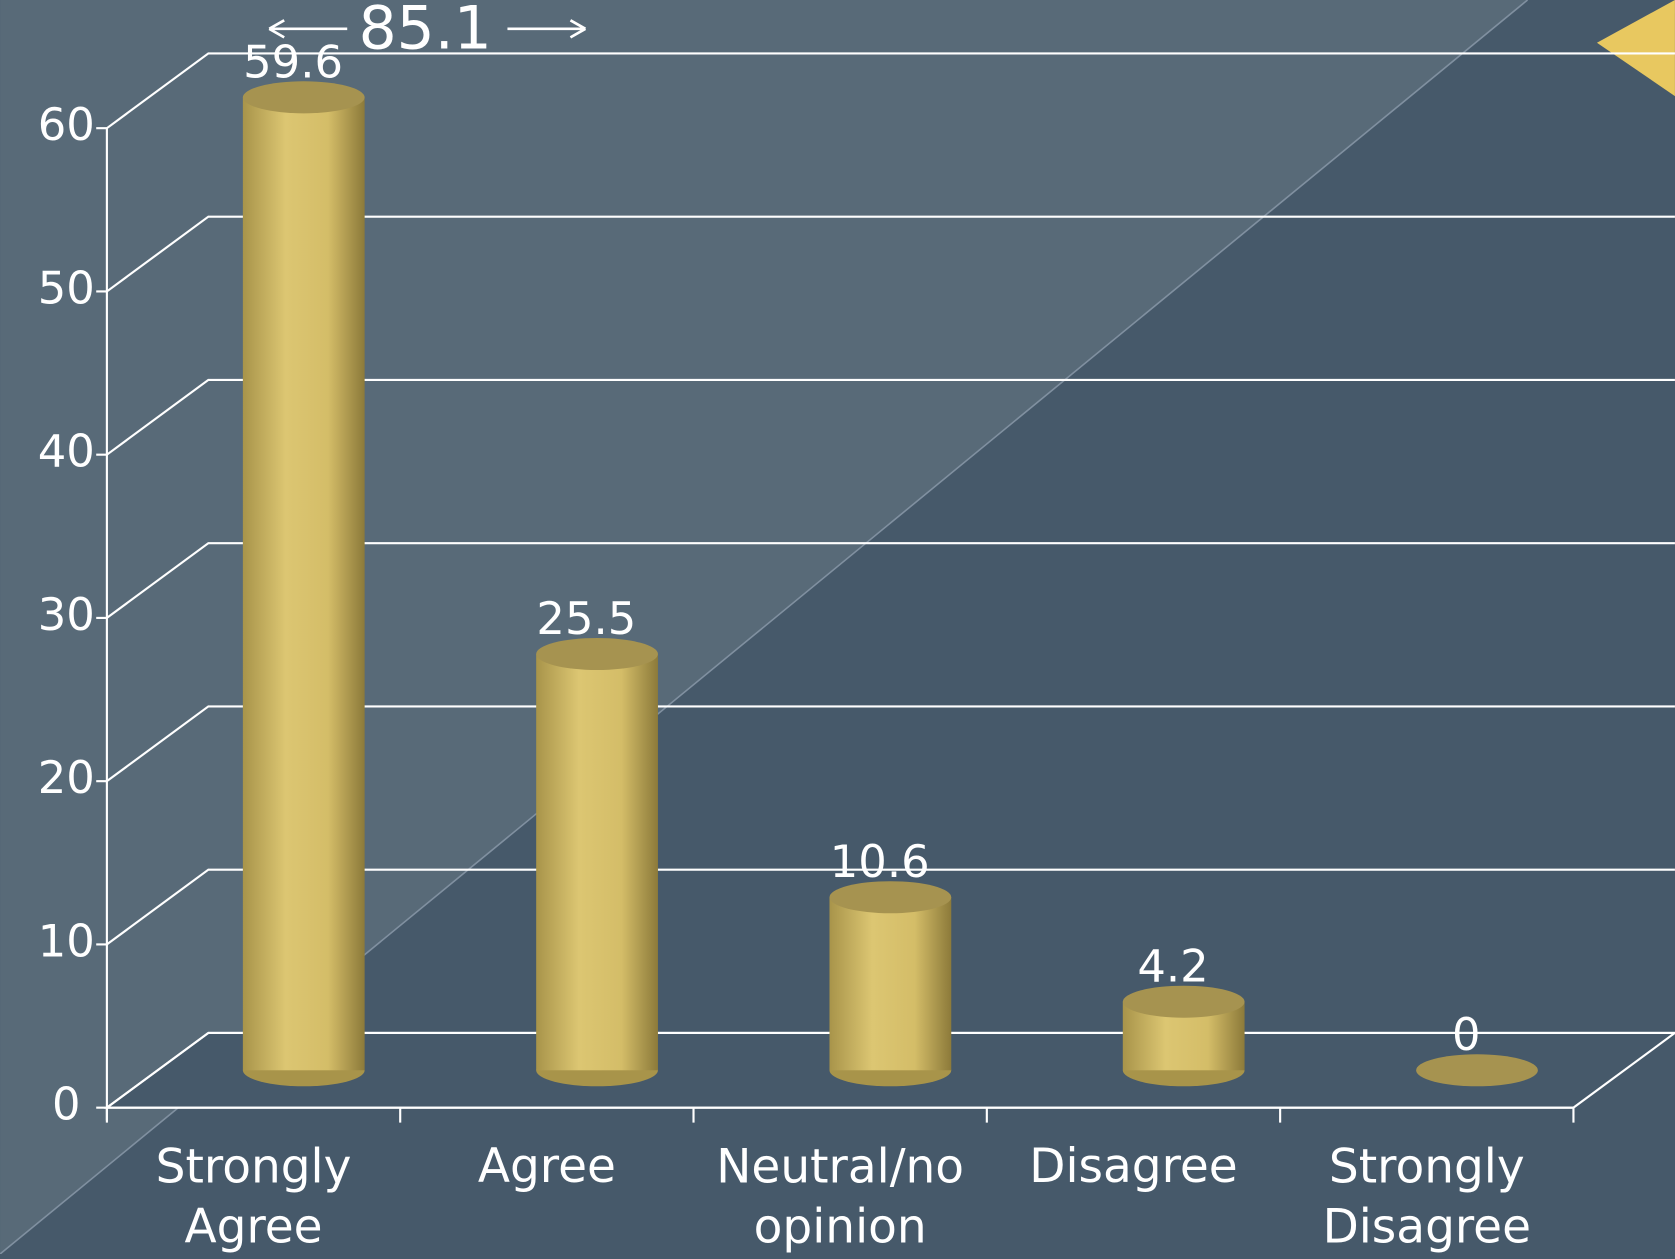  What do you see at coordinates (880, 861) in the screenshot?
I see `value-label: 10.6` at bounding box center [880, 861].